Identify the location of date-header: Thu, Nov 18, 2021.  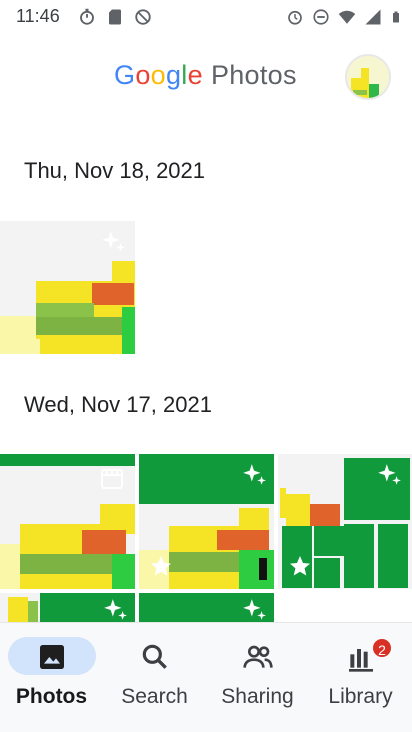
(114, 171).